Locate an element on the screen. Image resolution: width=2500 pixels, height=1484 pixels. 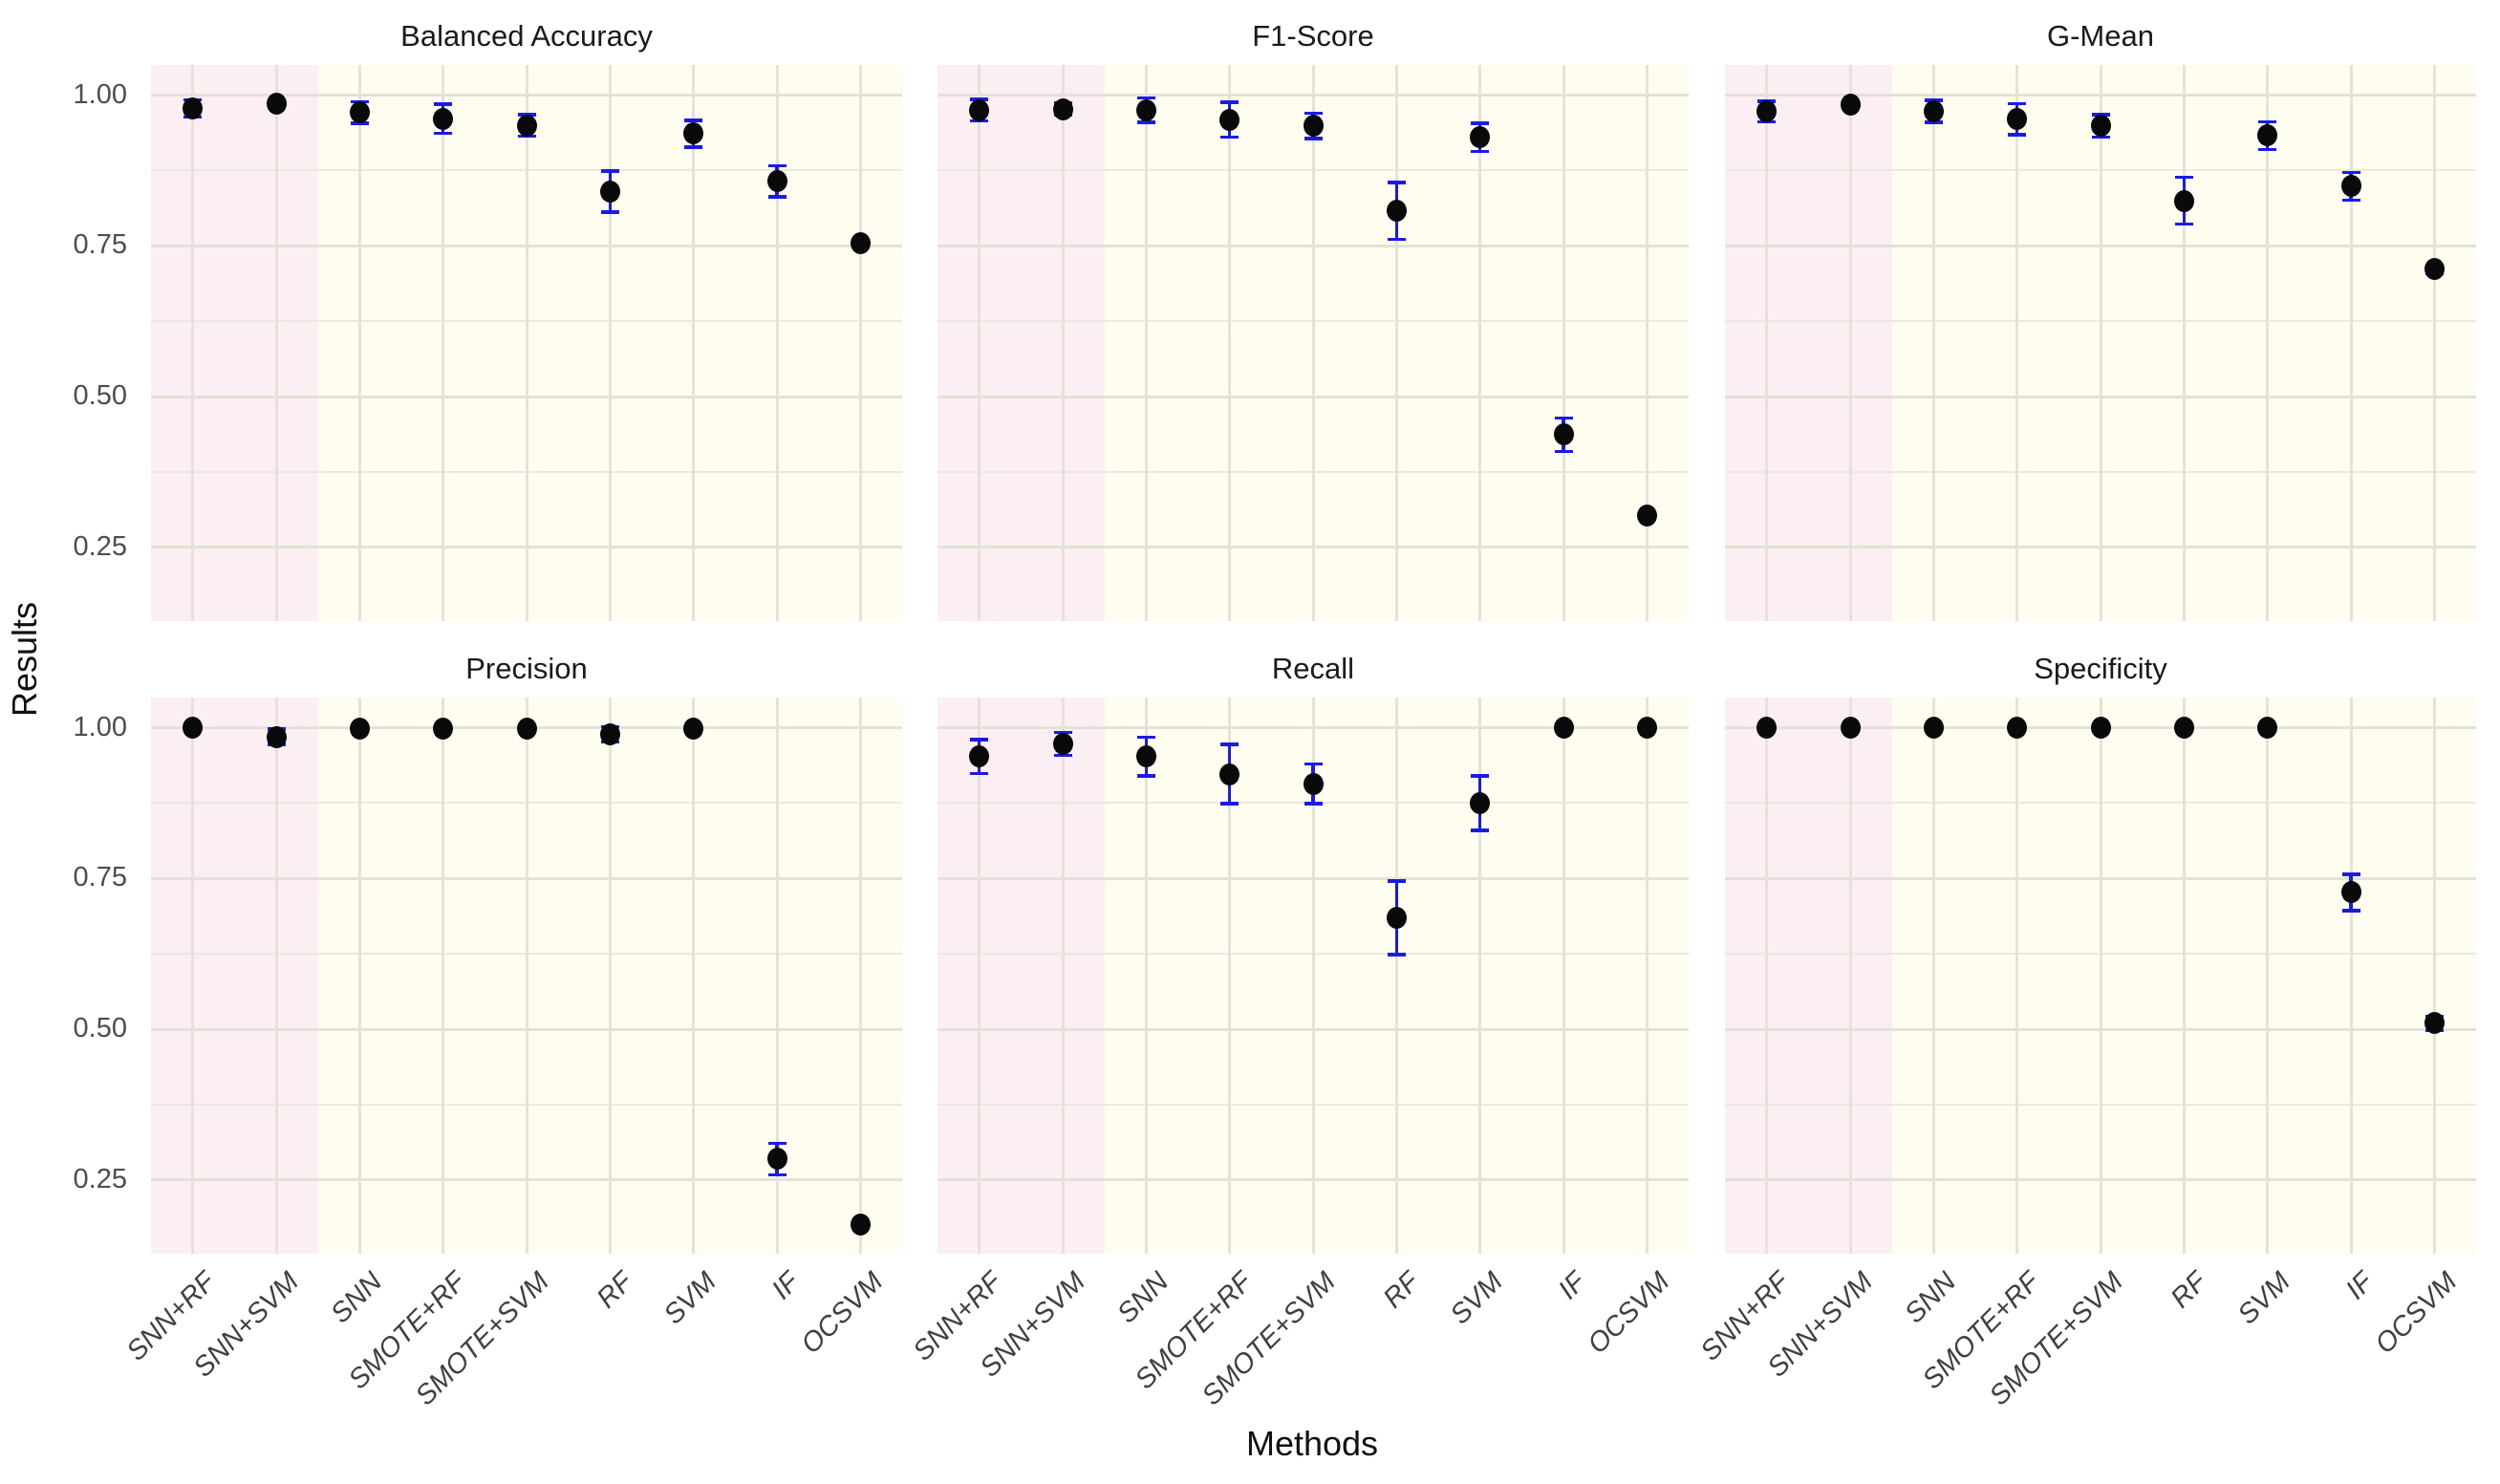
y-tick-label: 0.25 is located at coordinates (100, 1178).